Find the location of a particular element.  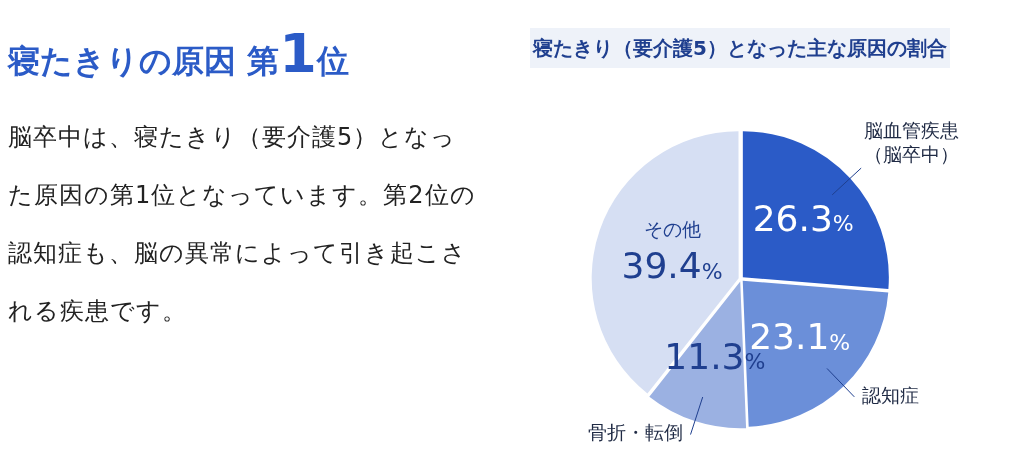

slice-label: その他 is located at coordinates (672, 228).